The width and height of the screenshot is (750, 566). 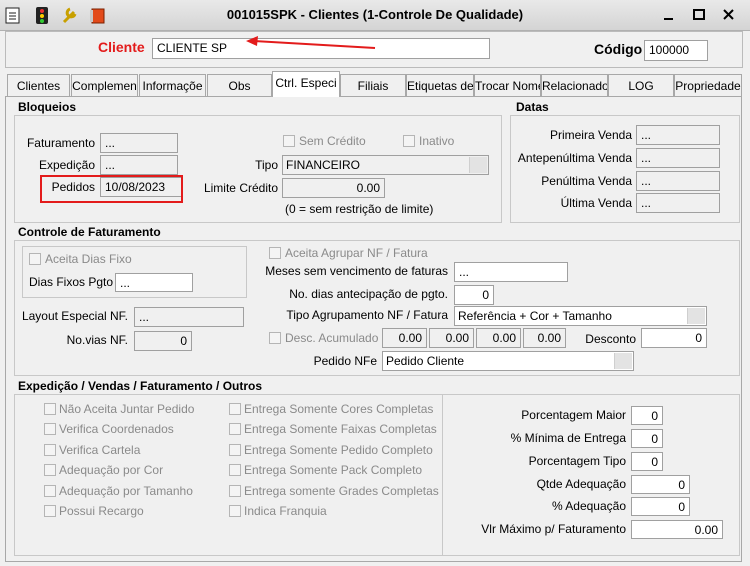 I want to click on header-panel, so click(x=374, y=49).